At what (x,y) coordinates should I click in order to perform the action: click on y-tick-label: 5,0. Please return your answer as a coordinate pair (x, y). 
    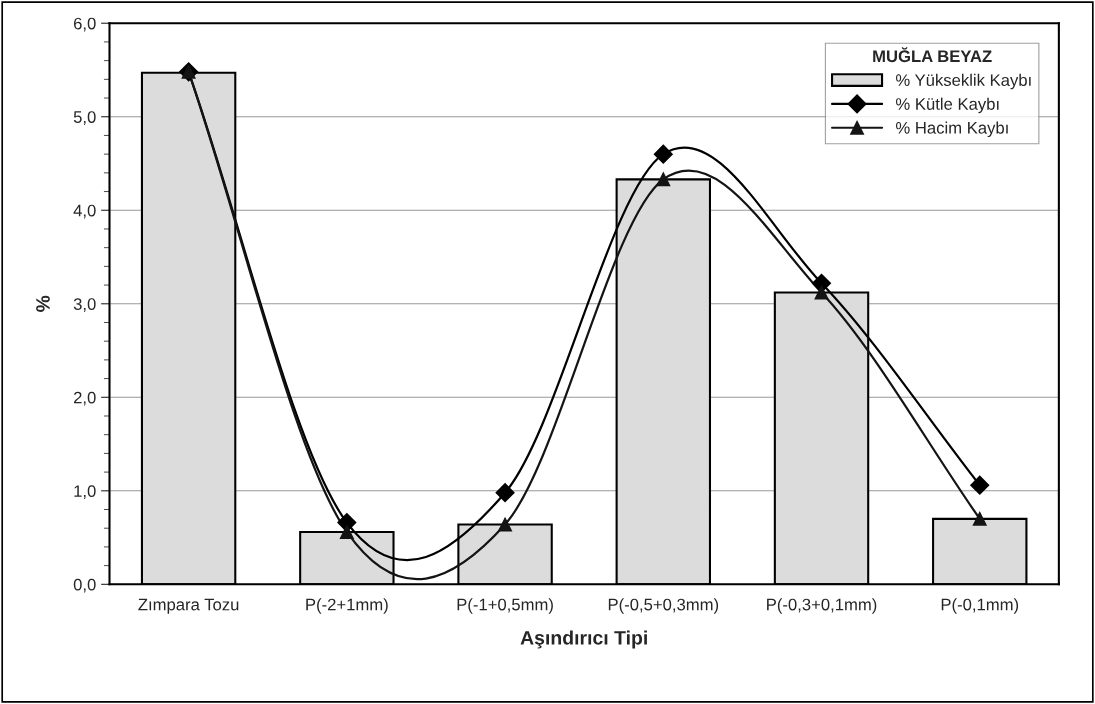
    Looking at the image, I should click on (84, 118).